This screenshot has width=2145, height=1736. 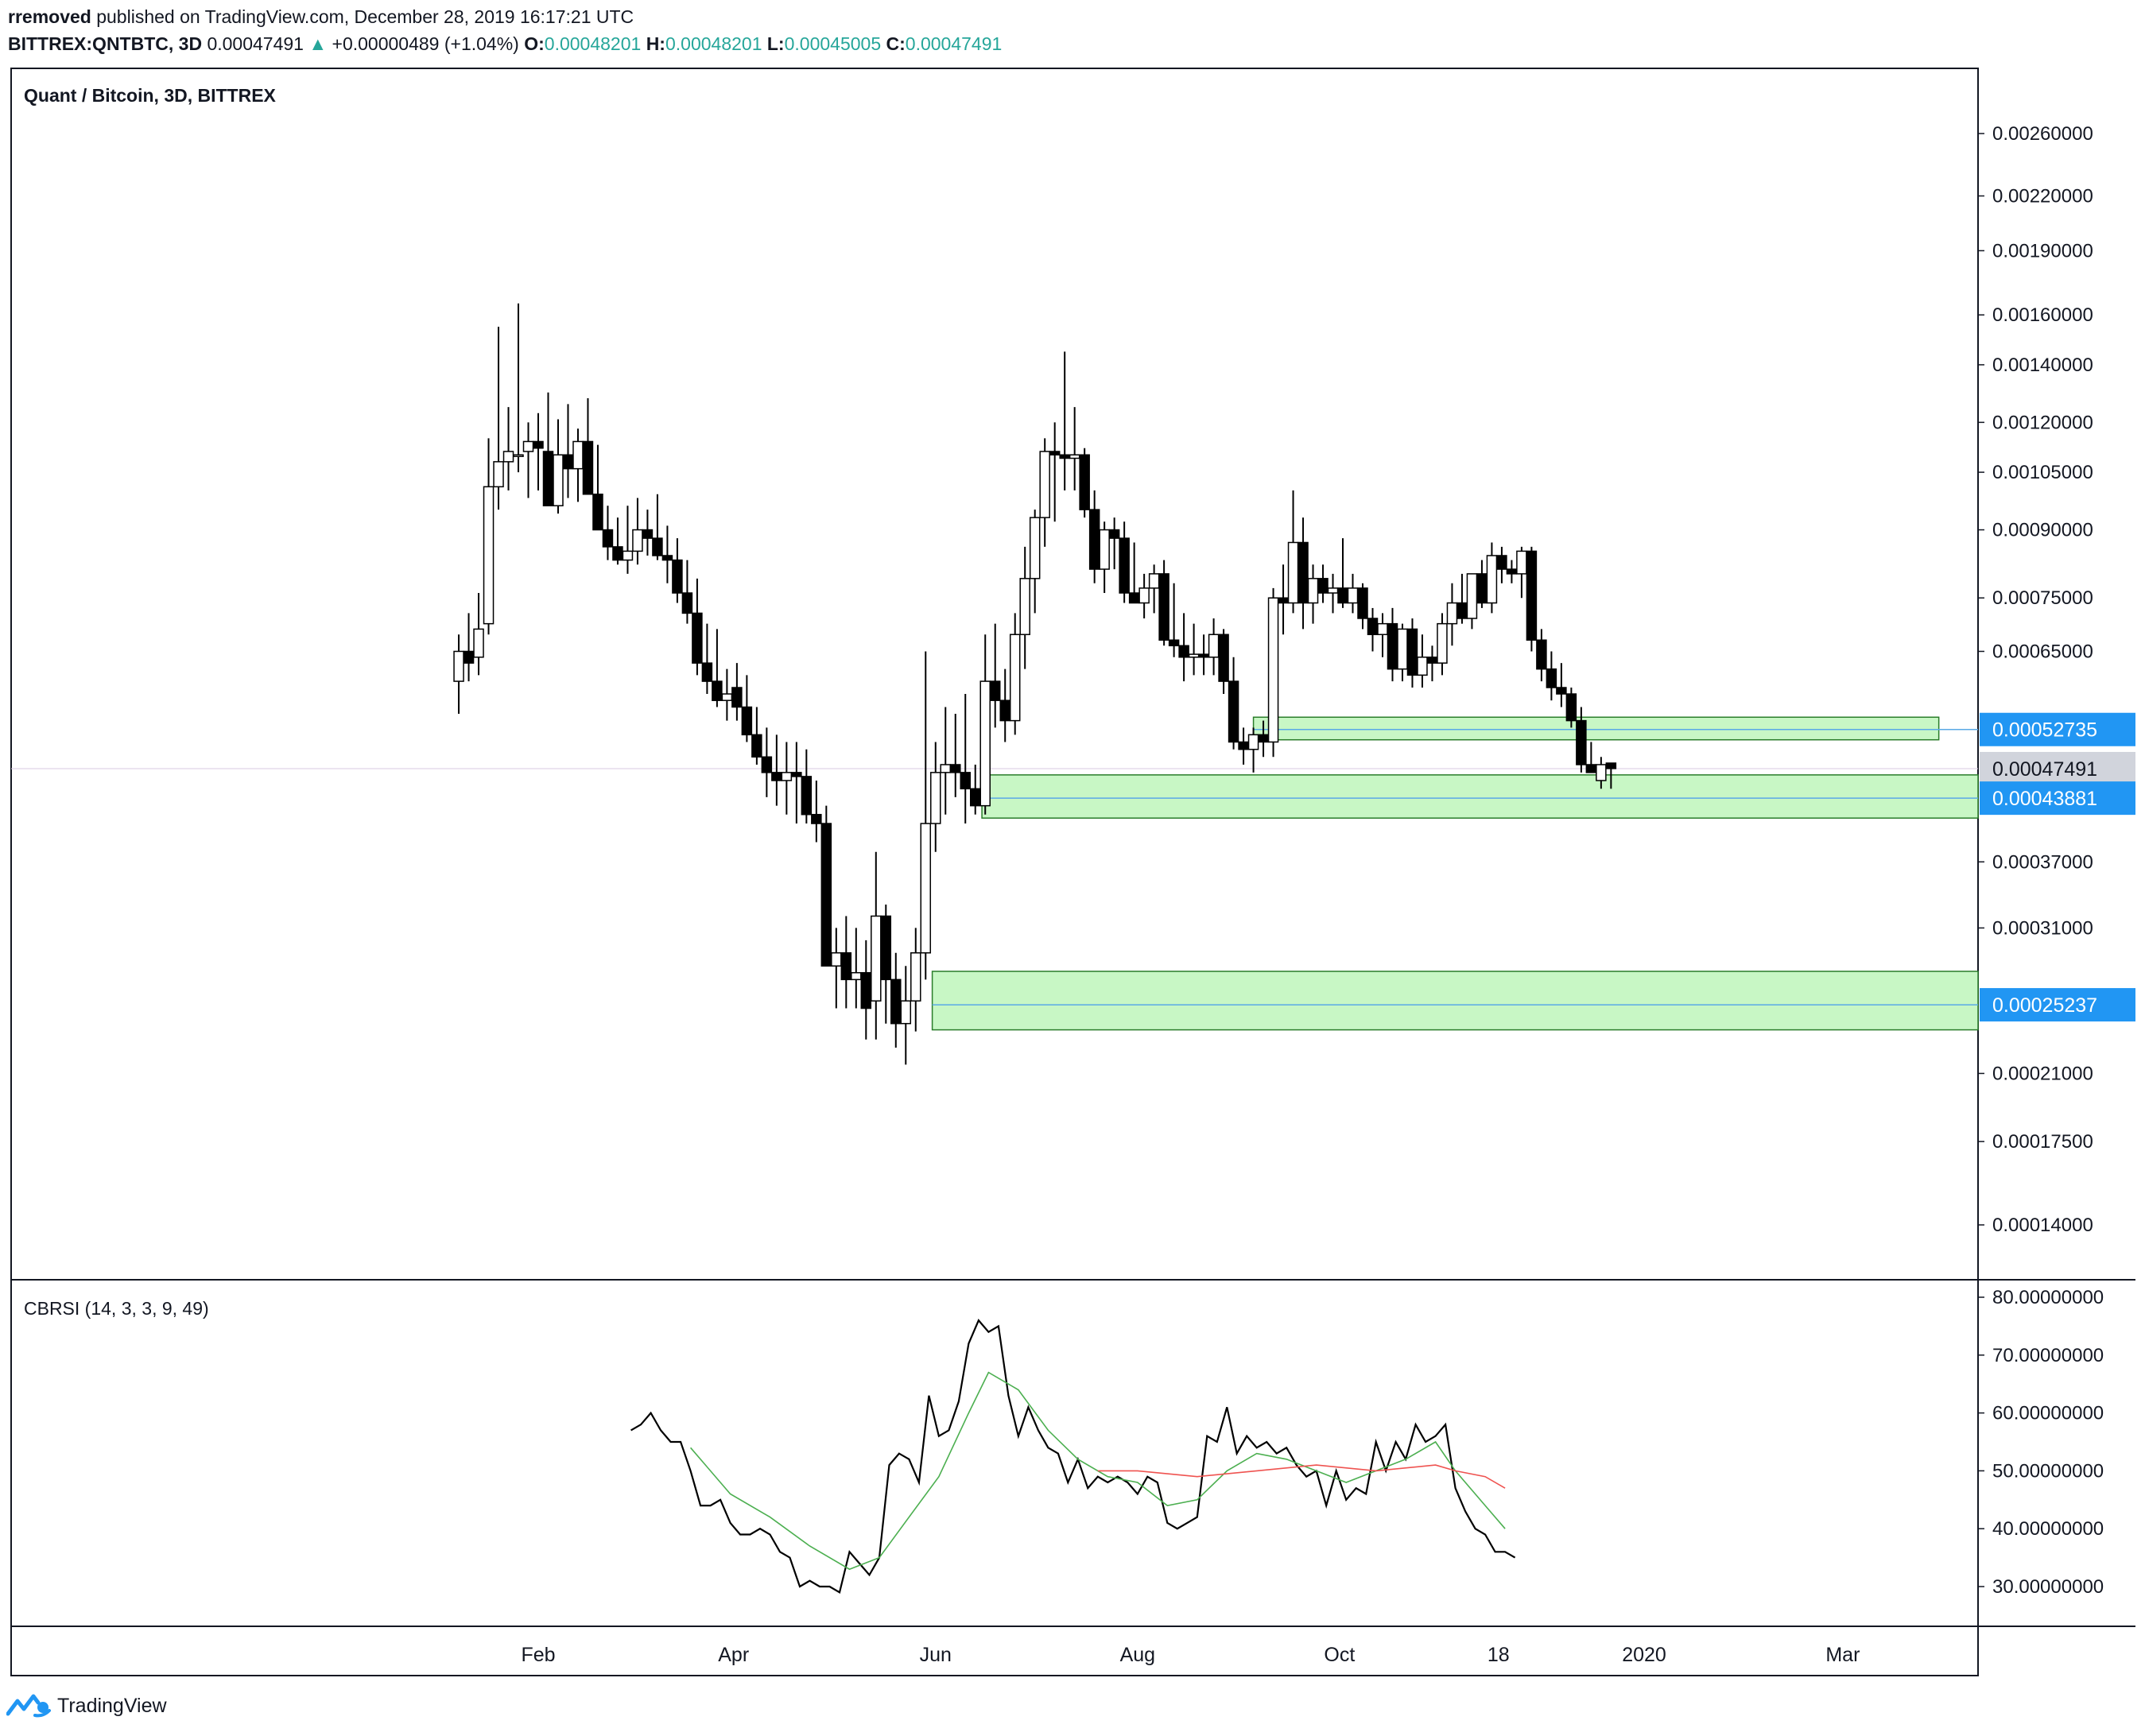 What do you see at coordinates (112, 1705) in the screenshot?
I see `footer-brand: TradingView` at bounding box center [112, 1705].